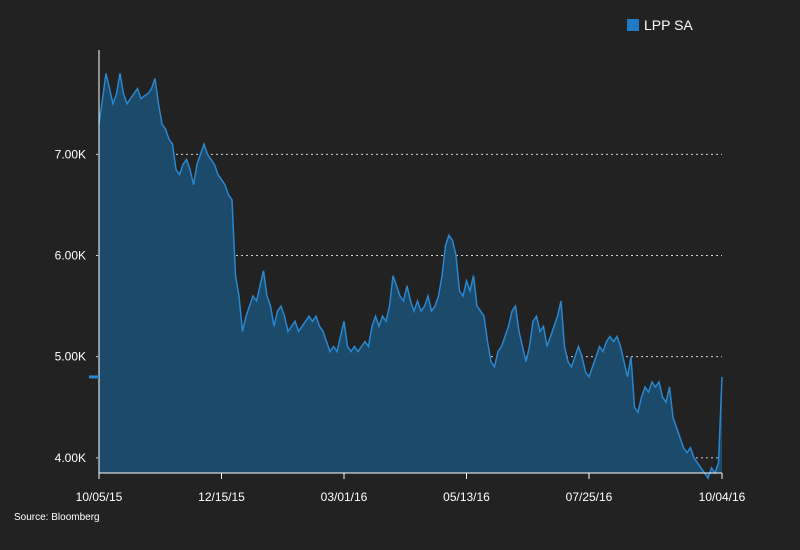 This screenshot has height=550, width=800. What do you see at coordinates (70, 357) in the screenshot?
I see `y-tick-label: 5.00K` at bounding box center [70, 357].